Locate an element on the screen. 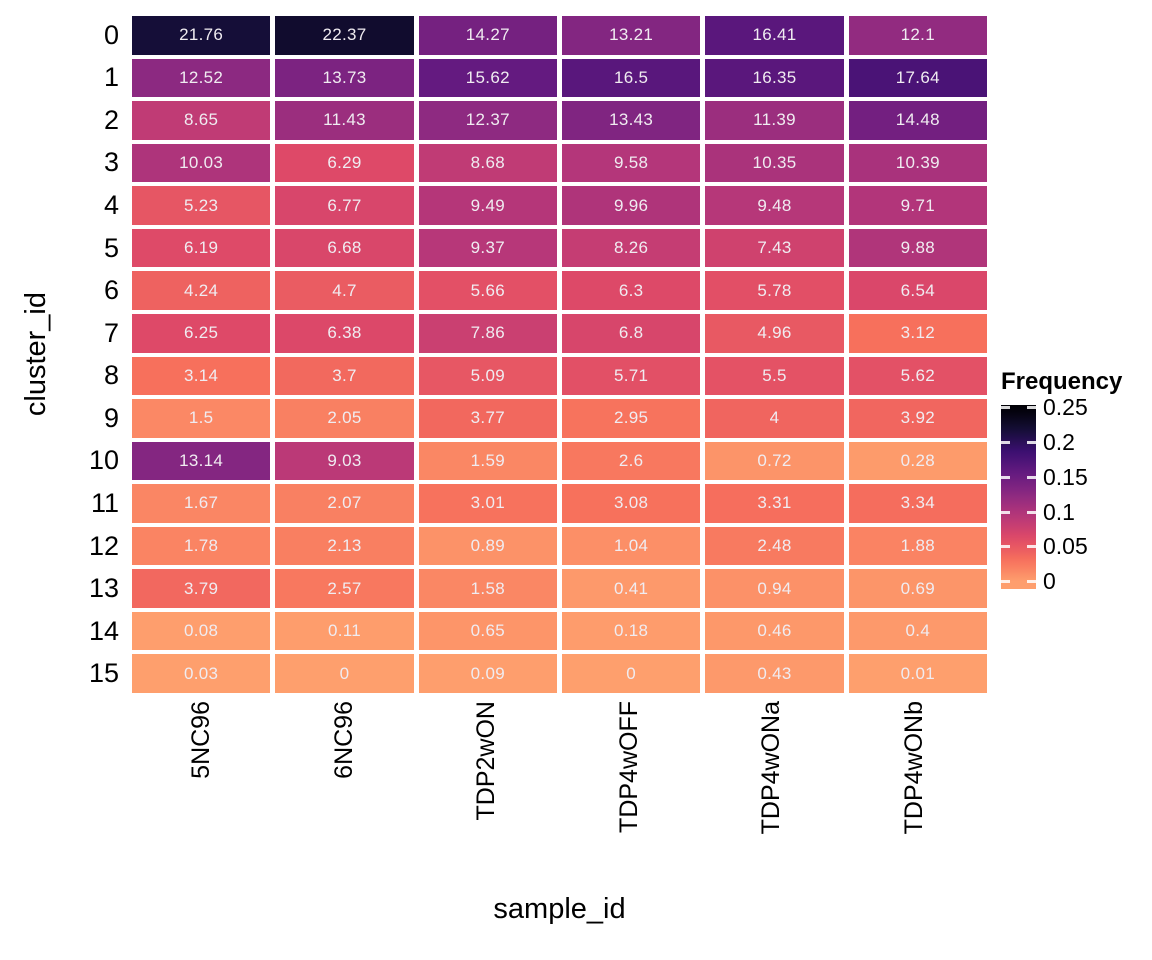  heatmap-cell: 0.94 is located at coordinates (774, 588).